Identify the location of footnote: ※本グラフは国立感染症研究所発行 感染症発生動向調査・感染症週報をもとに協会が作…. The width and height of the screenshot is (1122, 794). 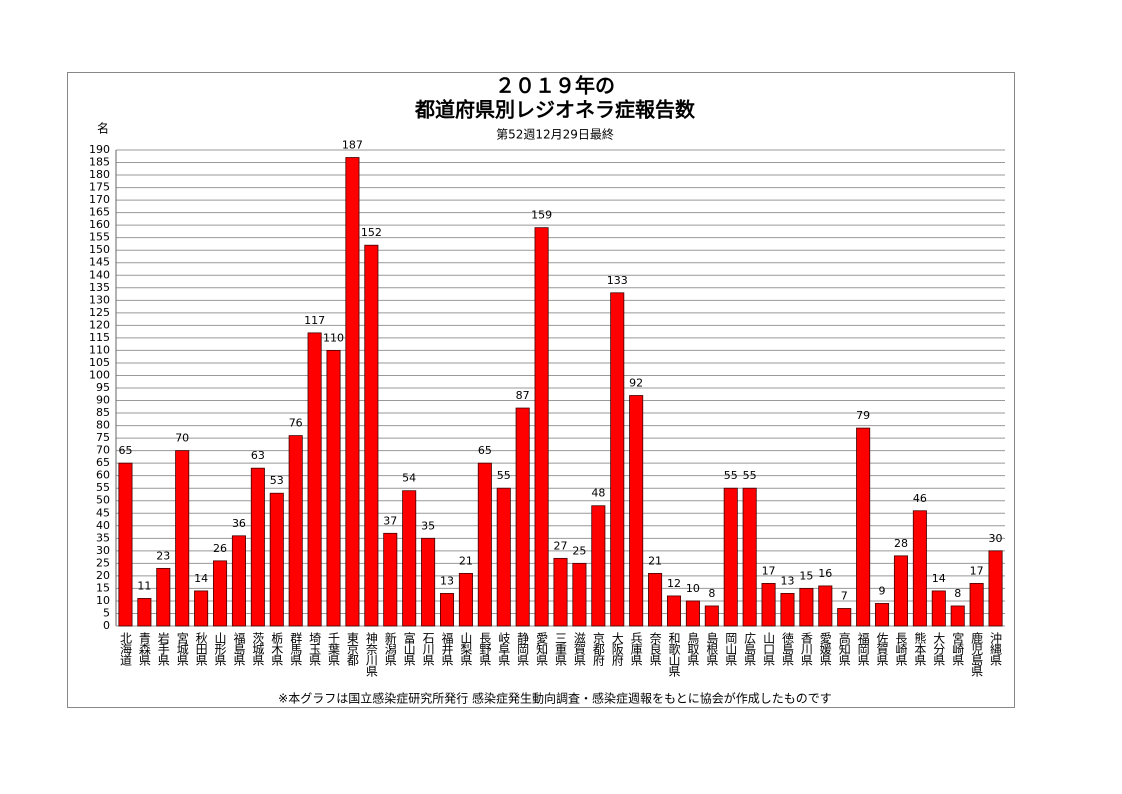
(555, 698).